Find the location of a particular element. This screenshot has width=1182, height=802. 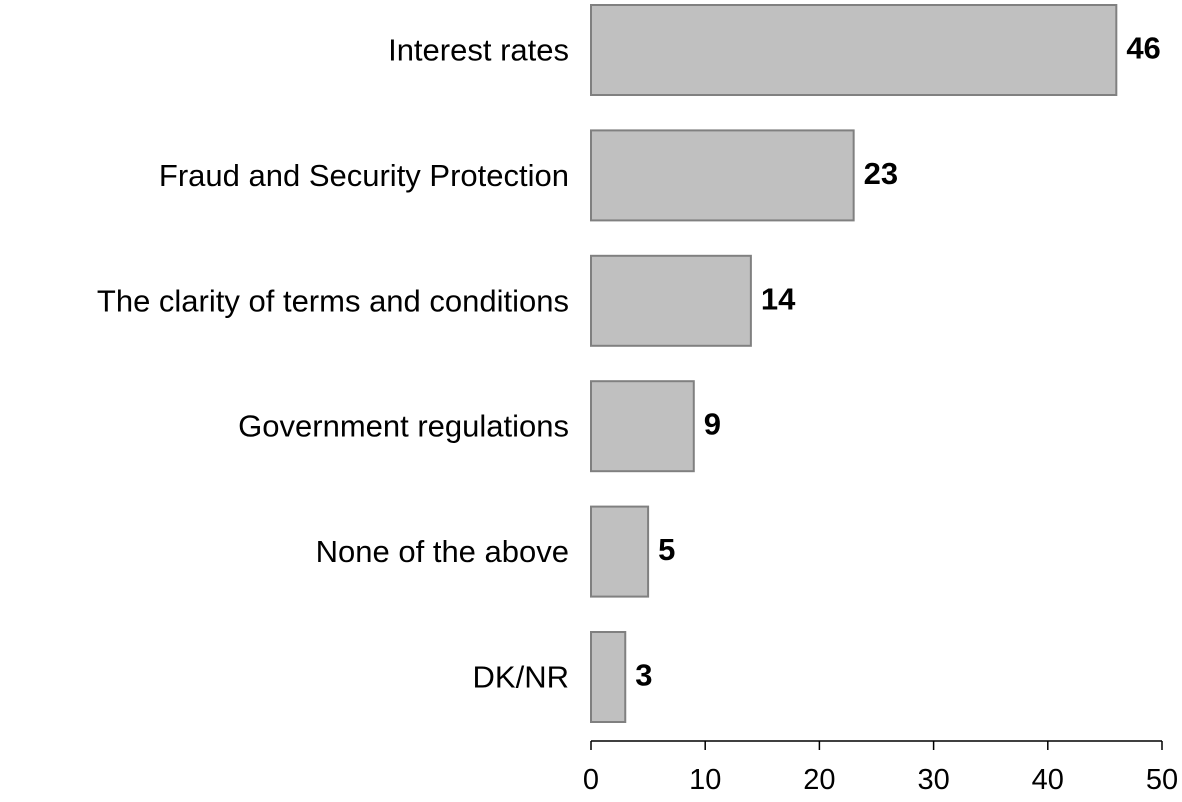

category-label: None of the above is located at coordinates (442, 551).